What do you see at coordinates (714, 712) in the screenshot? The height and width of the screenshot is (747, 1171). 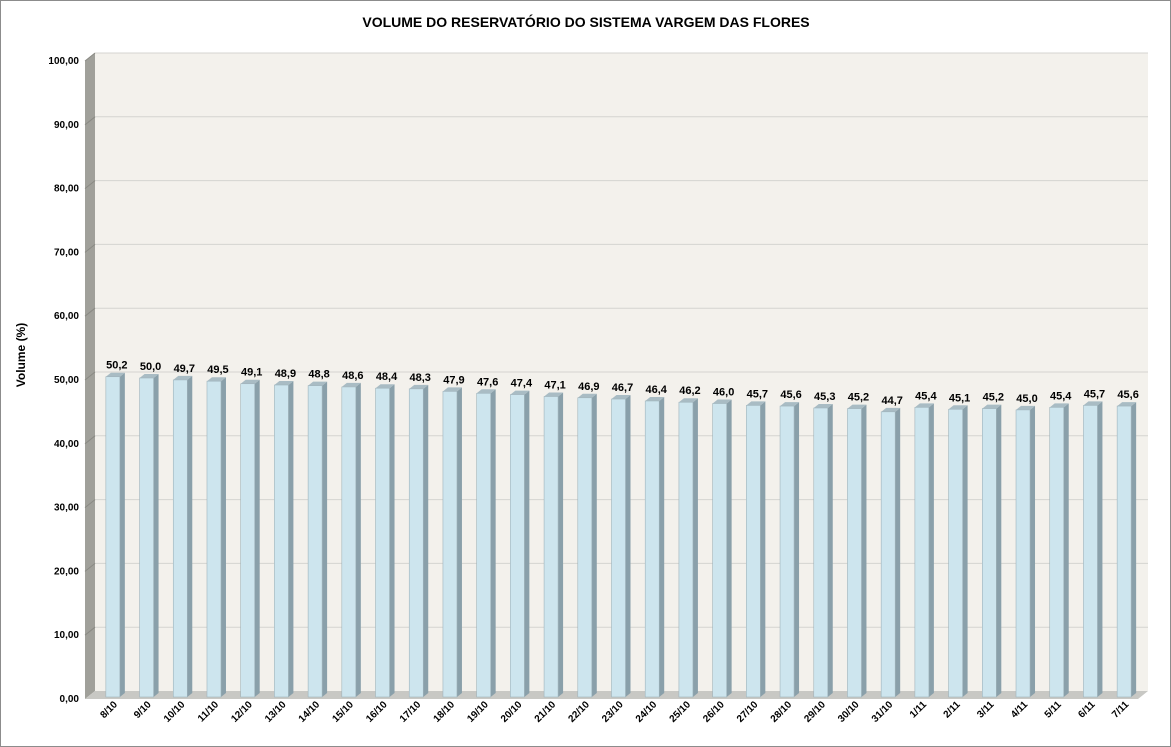 I see `x-tick-label: 26/10` at bounding box center [714, 712].